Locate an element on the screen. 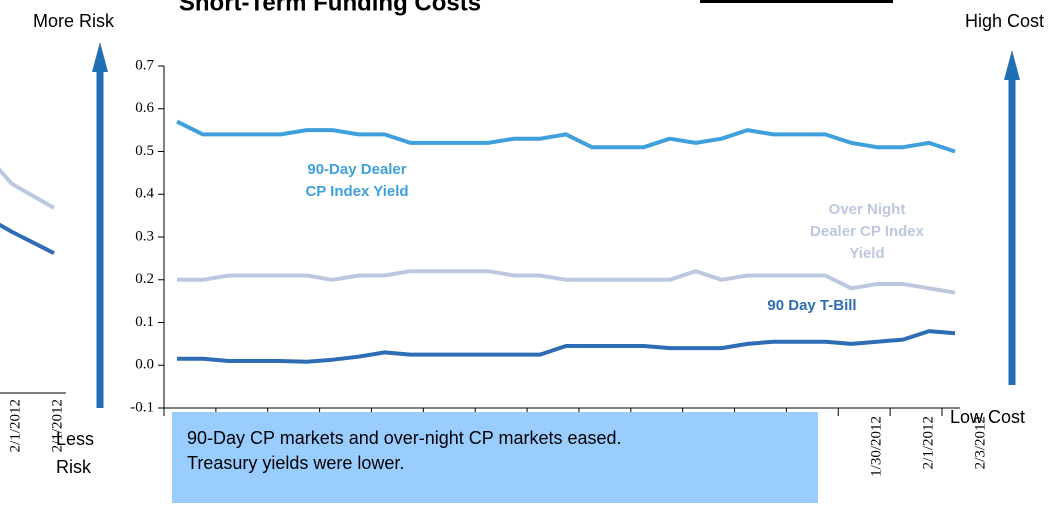 Image resolution: width=1058 pixels, height=505 pixels. x-tick-label: 1/30/2012 is located at coordinates (877, 446).